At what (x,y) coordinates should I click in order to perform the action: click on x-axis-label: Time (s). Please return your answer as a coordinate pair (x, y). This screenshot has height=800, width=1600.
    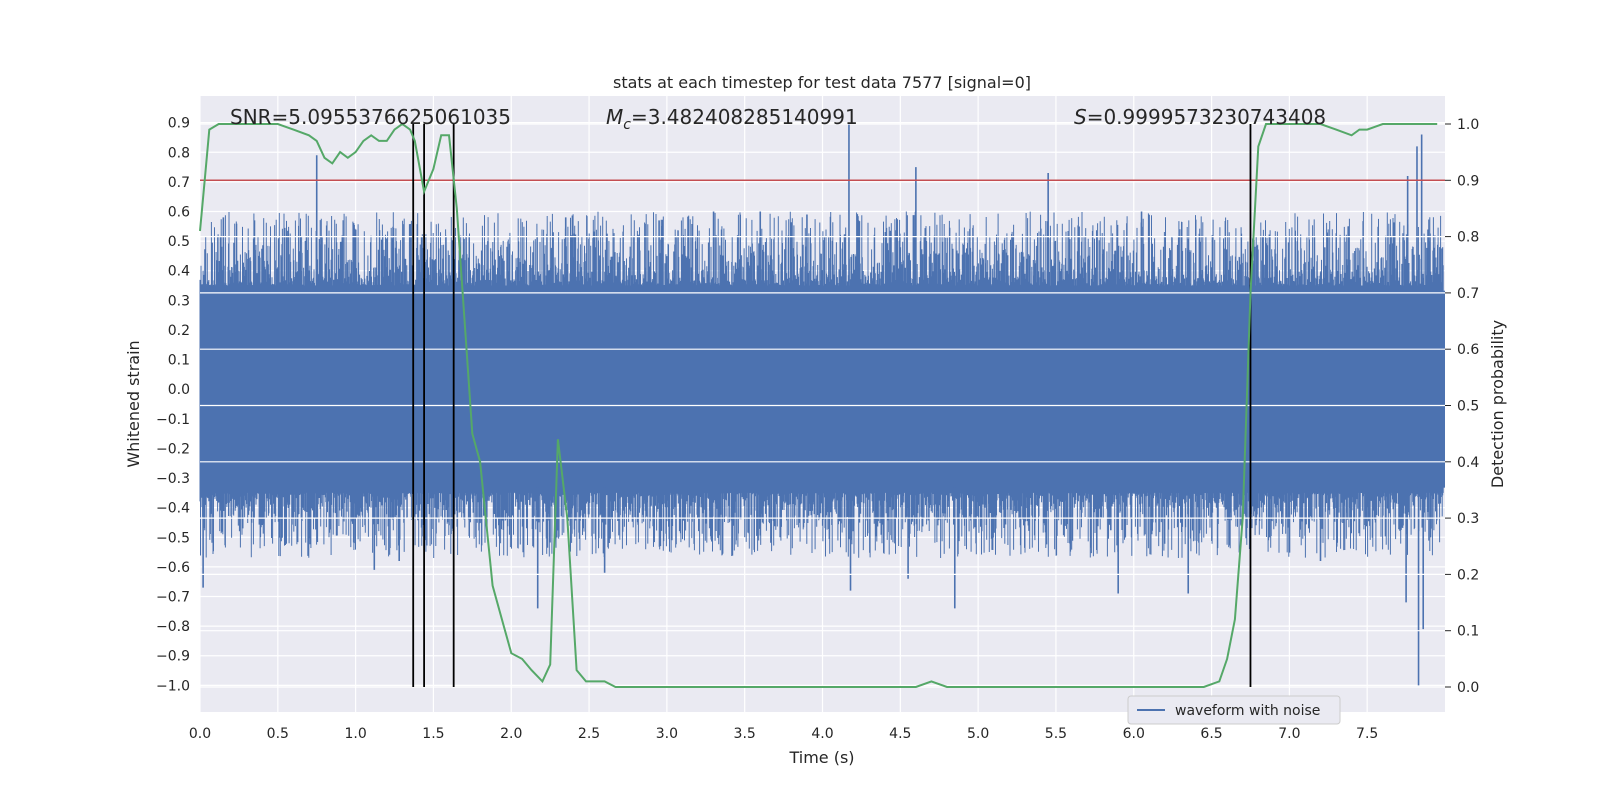
    Looking at the image, I should click on (821, 757).